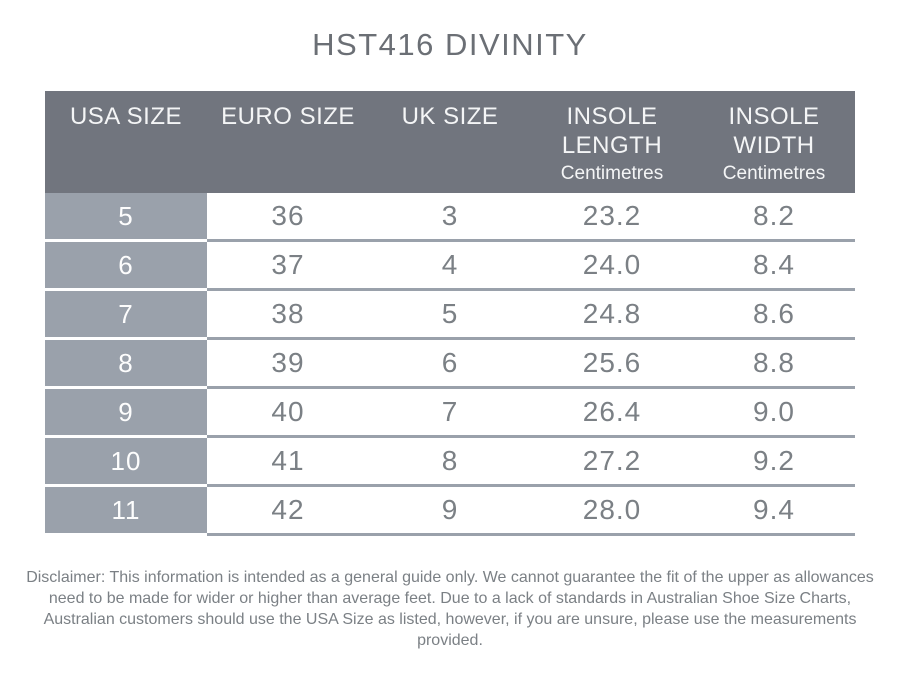 This screenshot has height=677, width=900. I want to click on column-header-usa-size: USA SIZE, so click(126, 142).